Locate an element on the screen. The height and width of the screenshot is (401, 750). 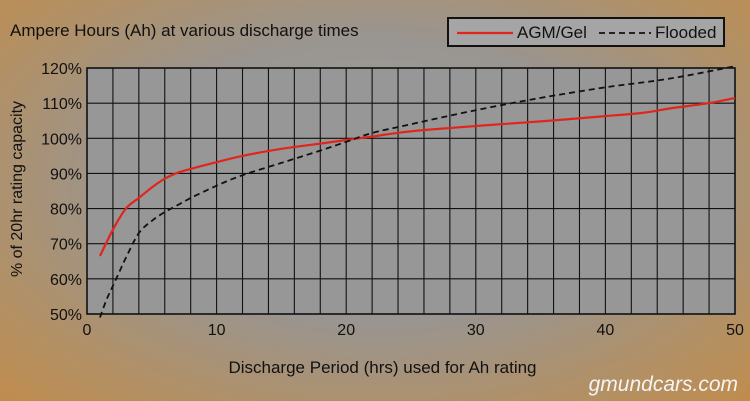
watermark: gmundcars.com is located at coordinates (663, 384).